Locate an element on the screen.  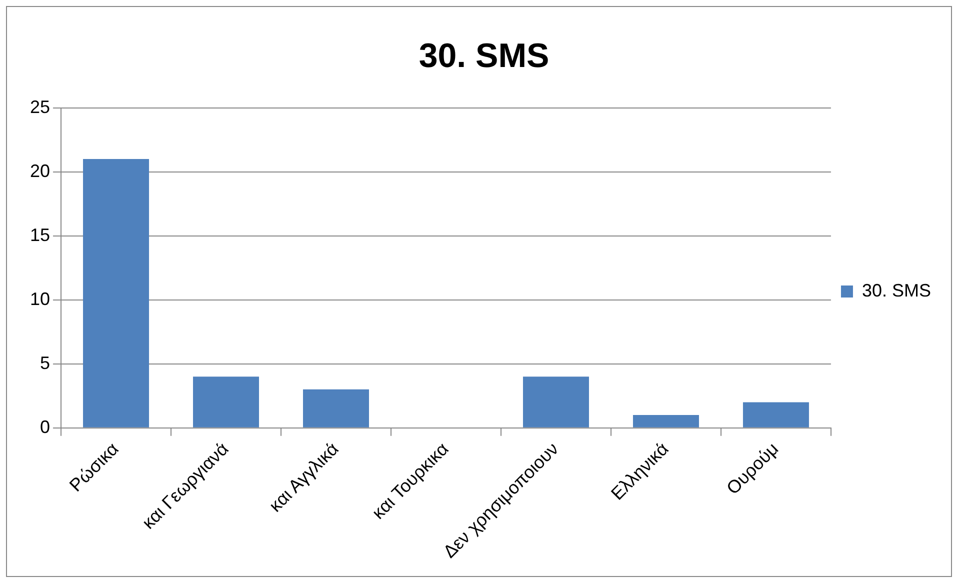
y-tick-label: 25 is located at coordinates (40, 106).